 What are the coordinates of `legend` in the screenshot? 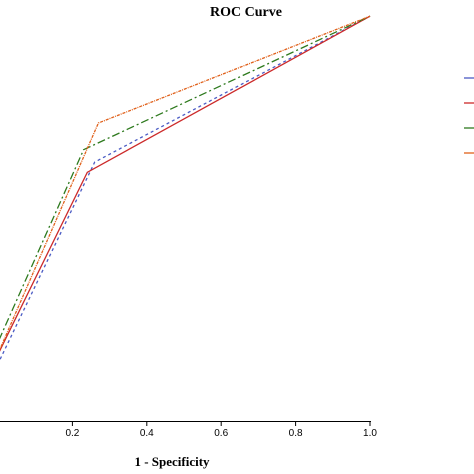 It's located at (469, 115).